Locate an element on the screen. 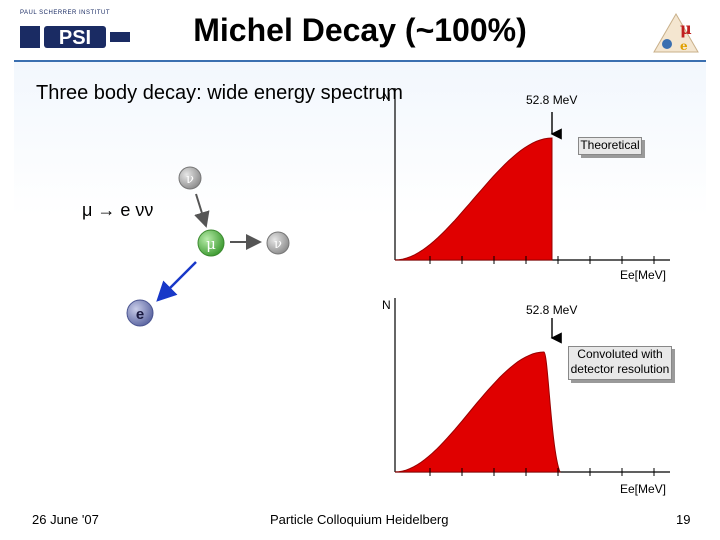 The width and height of the screenshot is (720, 540). theoretical-callout-text: Theoretical is located at coordinates (610, 145).